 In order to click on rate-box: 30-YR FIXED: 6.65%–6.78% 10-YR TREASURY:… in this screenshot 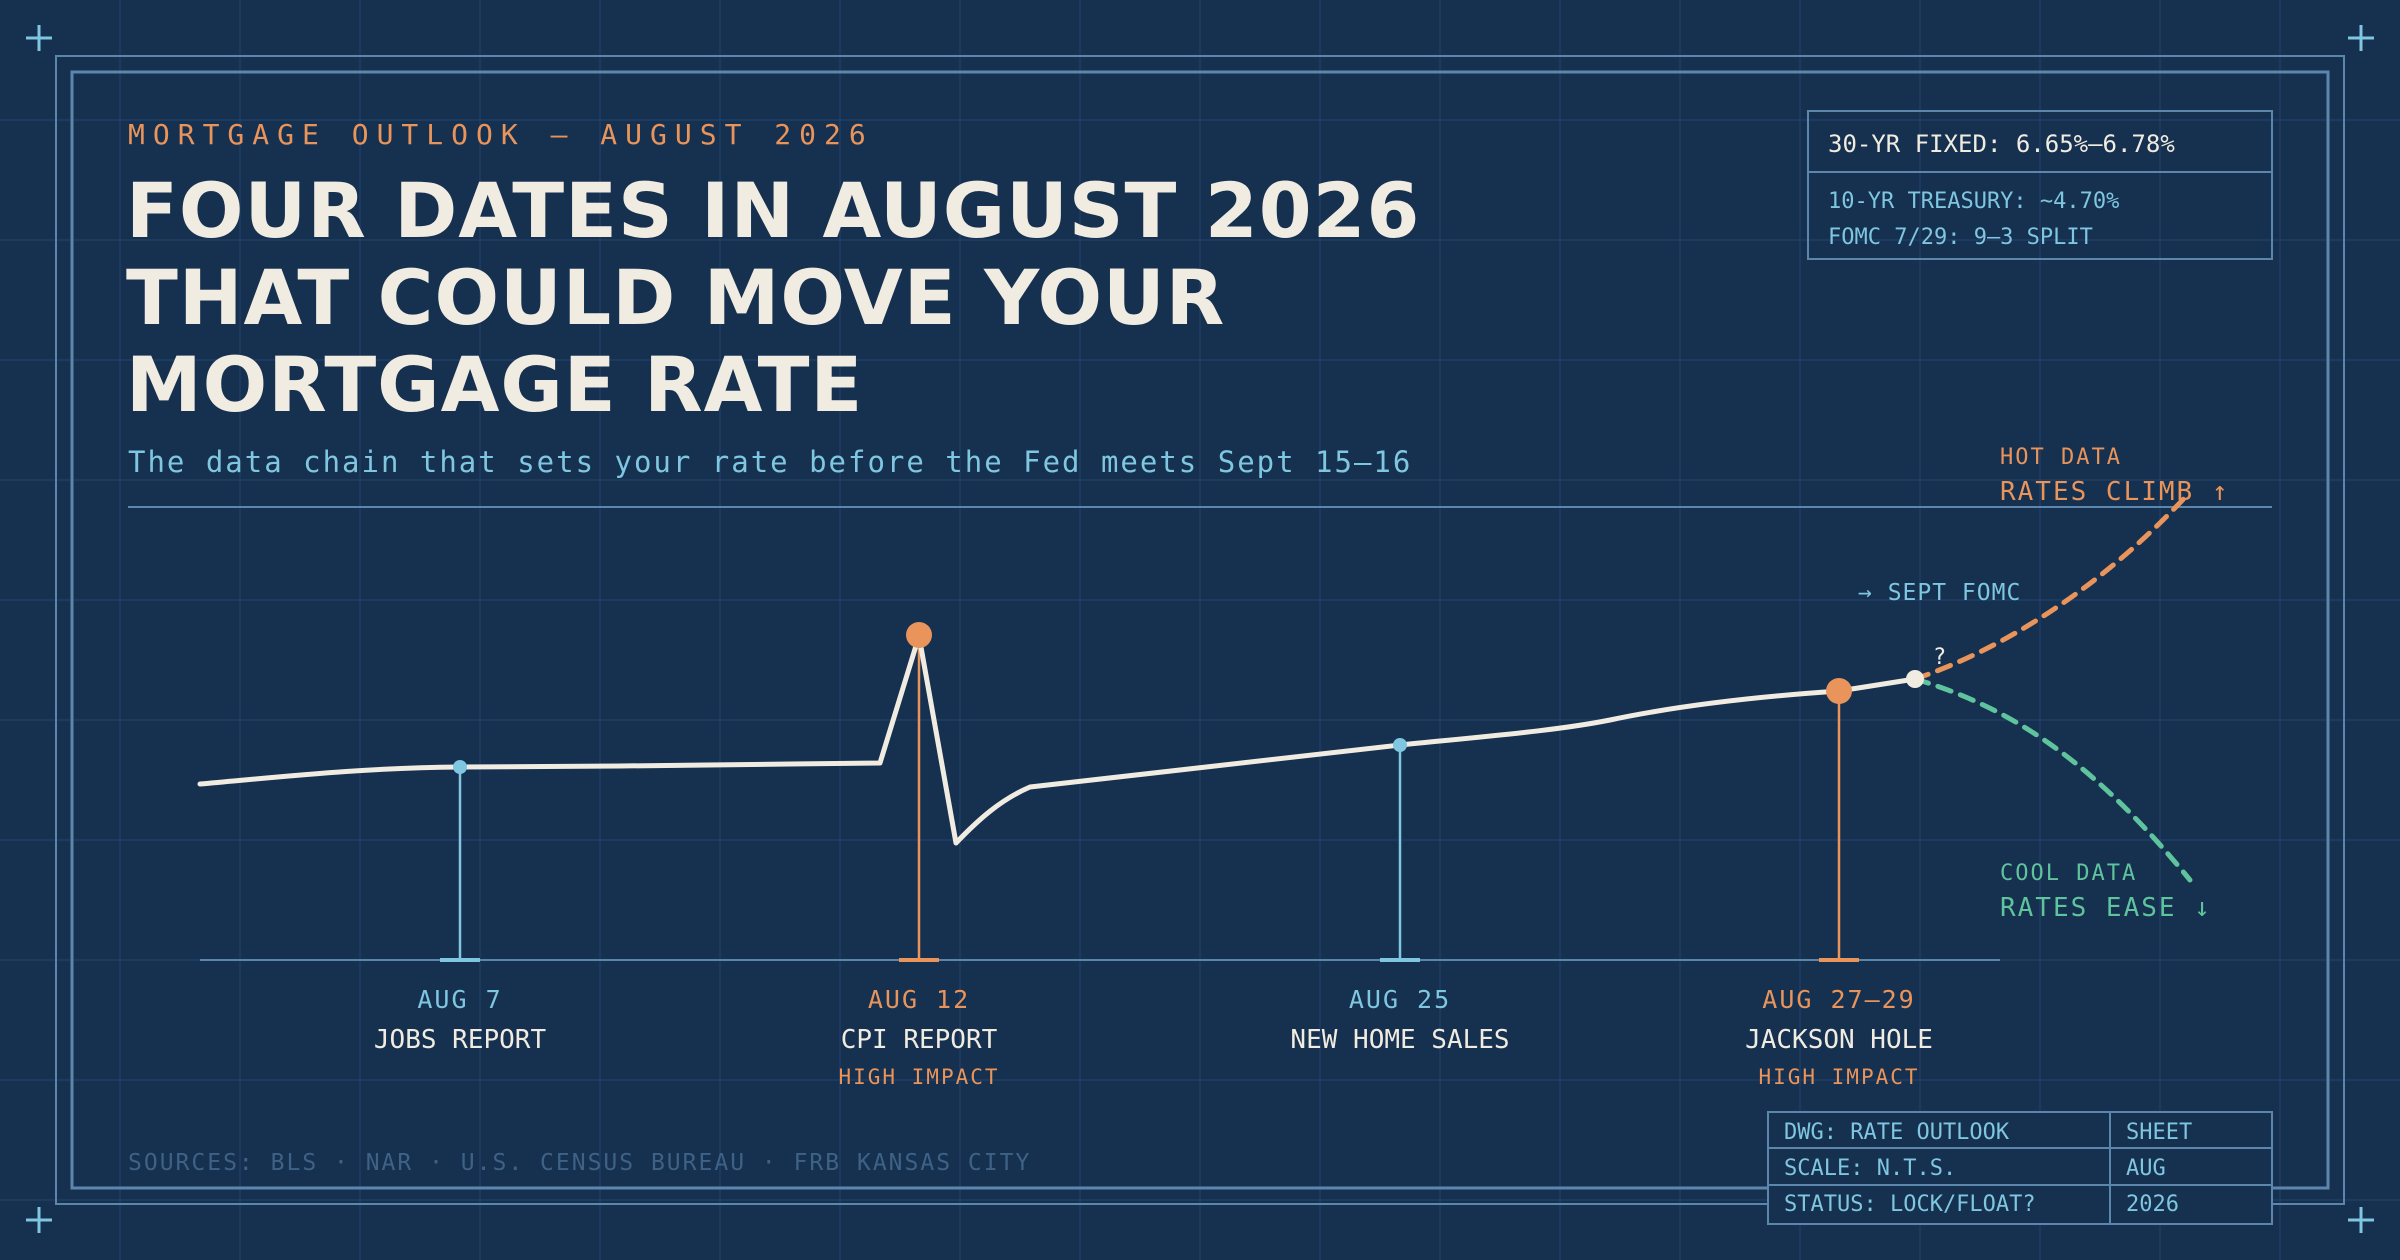, I will do `click(2040, 185)`.